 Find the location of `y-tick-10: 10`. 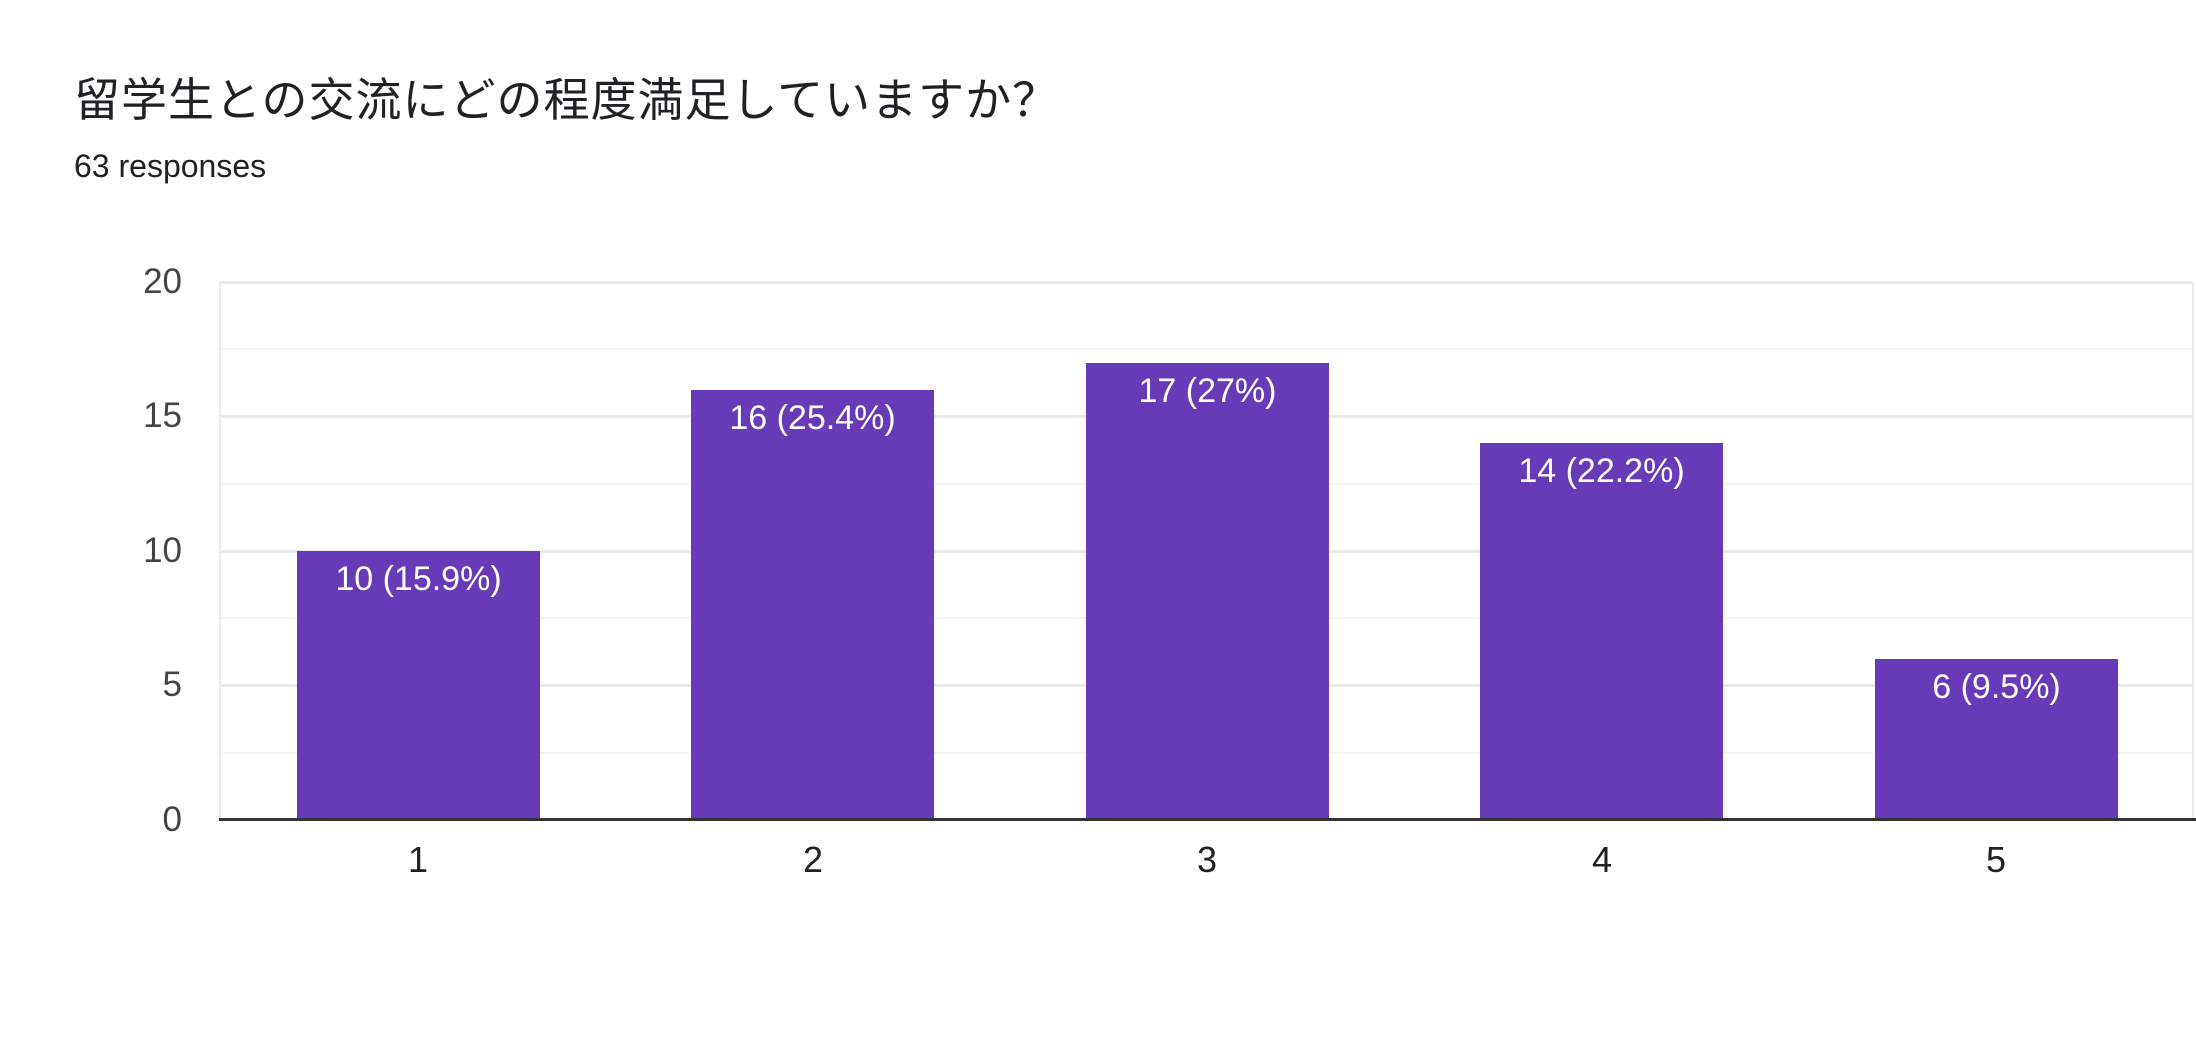

y-tick-10: 10 is located at coordinates (162, 550).